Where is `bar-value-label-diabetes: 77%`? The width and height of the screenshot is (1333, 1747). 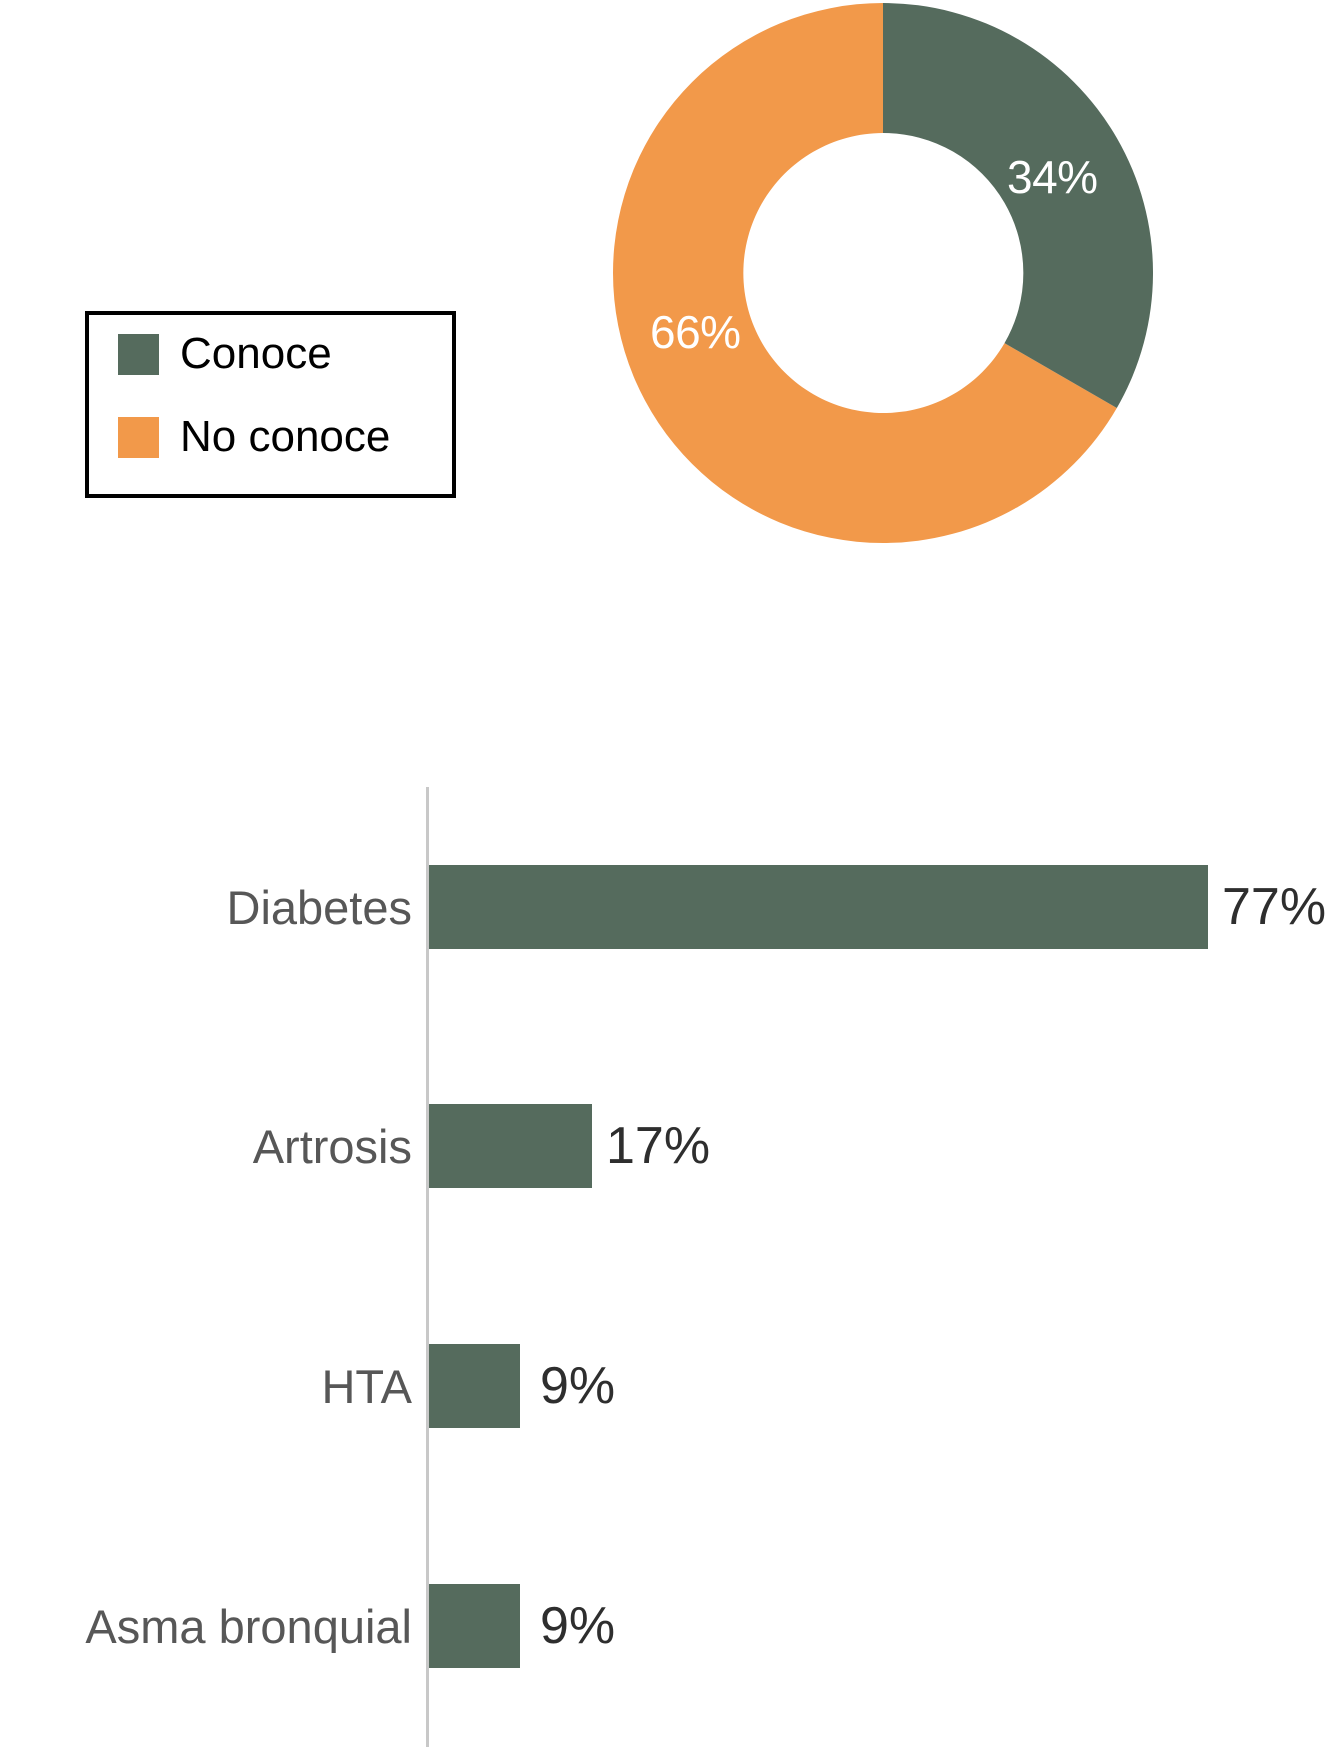 bar-value-label-diabetes: 77% is located at coordinates (1274, 907).